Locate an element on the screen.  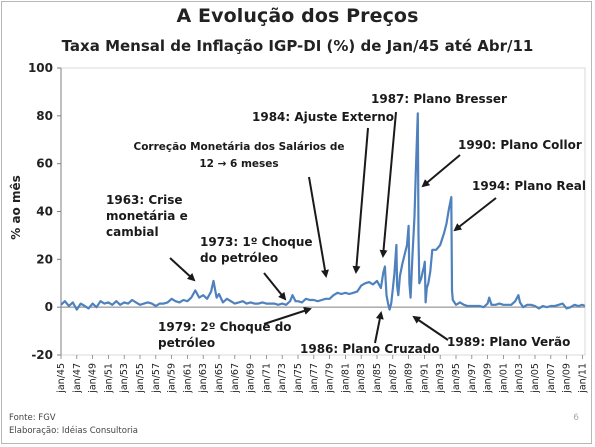
annotation-crise-1963: 1963: Crise monetária e cambial is located at coordinates (151, 237).